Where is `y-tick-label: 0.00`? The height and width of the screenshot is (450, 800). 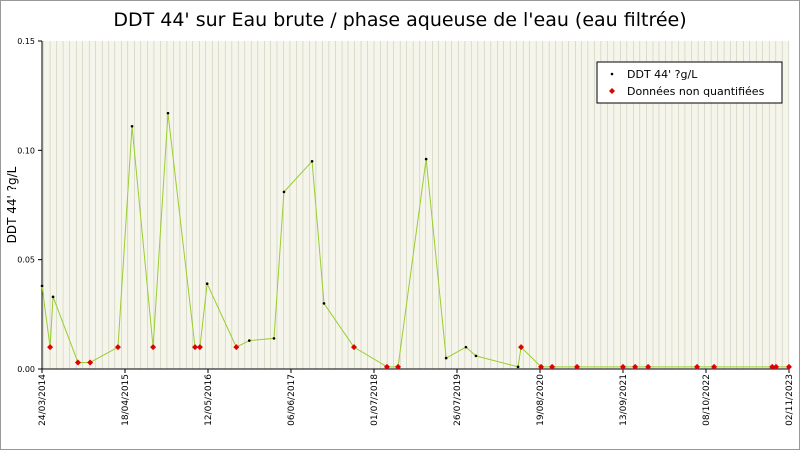
y-tick-label: 0.00 is located at coordinates (26, 369).